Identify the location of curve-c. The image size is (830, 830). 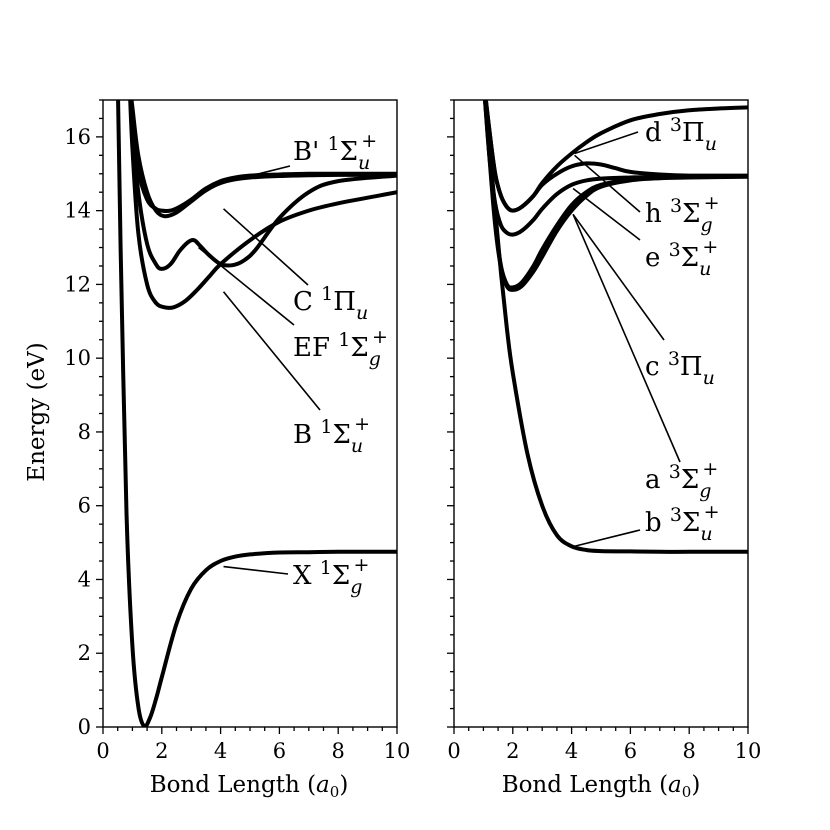
(615, 196).